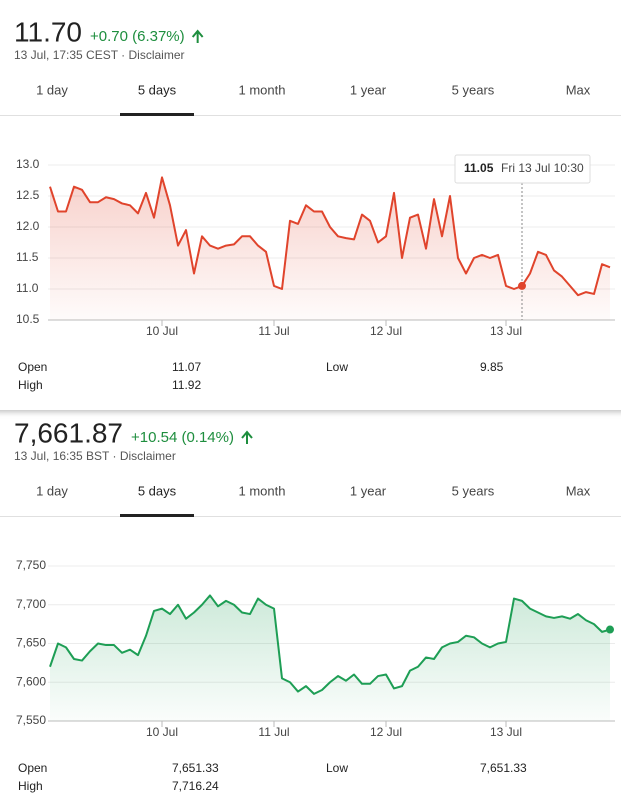 The width and height of the screenshot is (621, 802). Describe the element at coordinates (27, 288) in the screenshot. I see `y-tick-label: 11.0` at that location.